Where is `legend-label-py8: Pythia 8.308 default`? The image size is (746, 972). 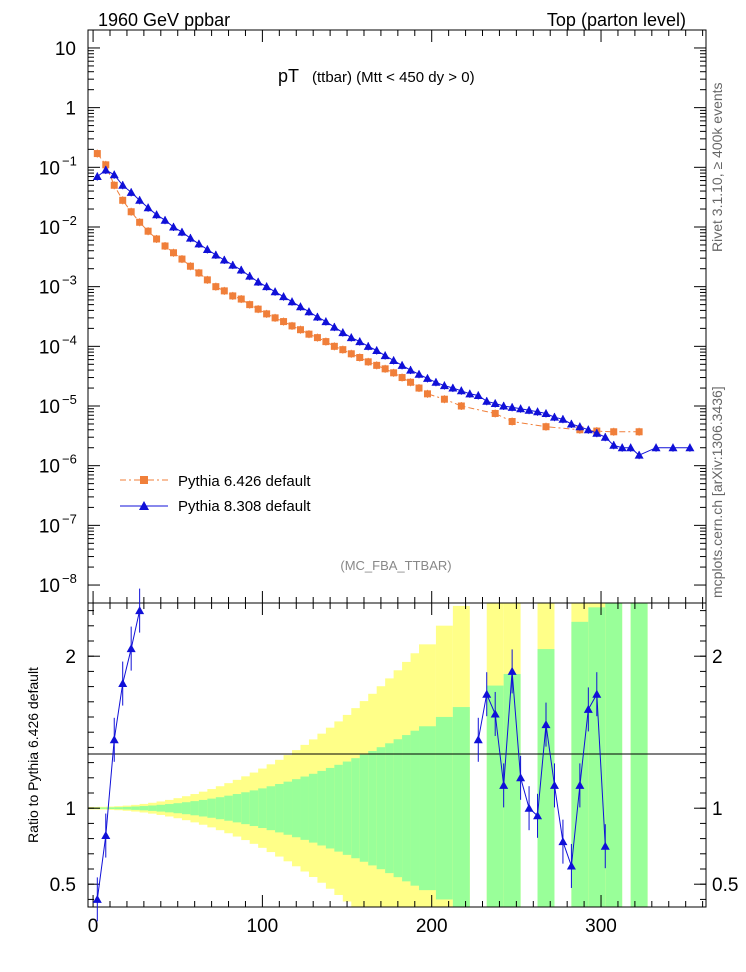 legend-label-py8: Pythia 8.308 default is located at coordinates (244, 506).